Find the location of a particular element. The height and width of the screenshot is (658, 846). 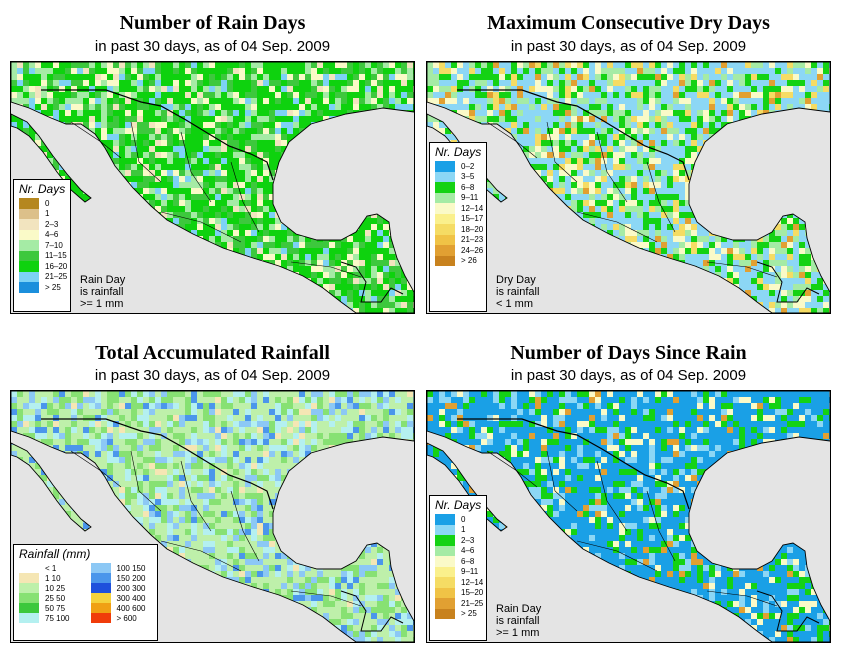

panel-title: Number of Days Since Rain is located at coordinates (628, 353).